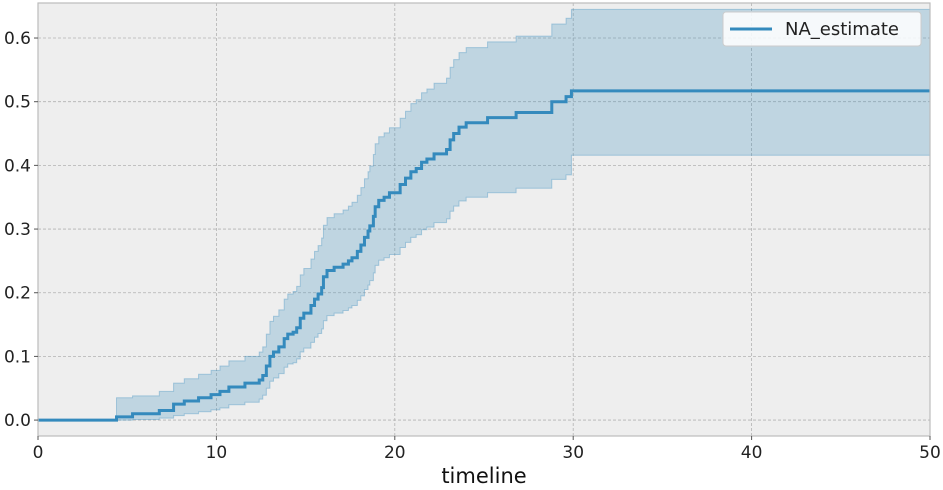 The image size is (943, 490). Describe the element at coordinates (487, 449) in the screenshot. I see `x-axis-ticks: 0 10 20 30 40 50` at that location.